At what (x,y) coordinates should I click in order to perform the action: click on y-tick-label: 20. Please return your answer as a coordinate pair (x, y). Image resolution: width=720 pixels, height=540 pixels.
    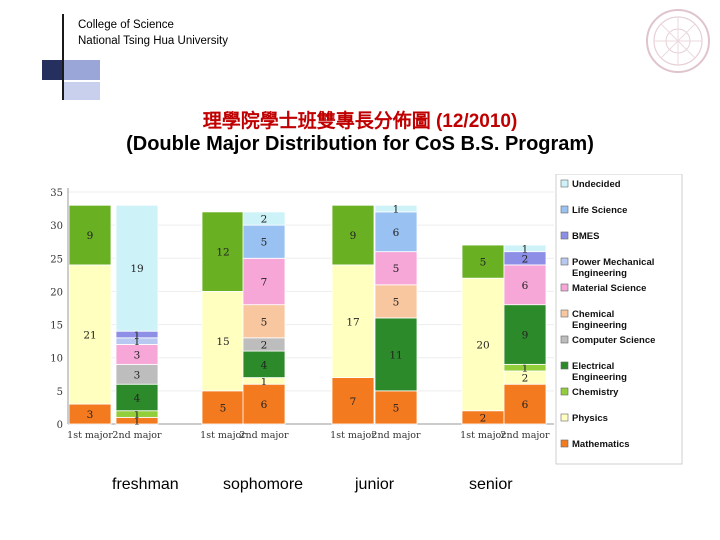
    Looking at the image, I should click on (56, 292).